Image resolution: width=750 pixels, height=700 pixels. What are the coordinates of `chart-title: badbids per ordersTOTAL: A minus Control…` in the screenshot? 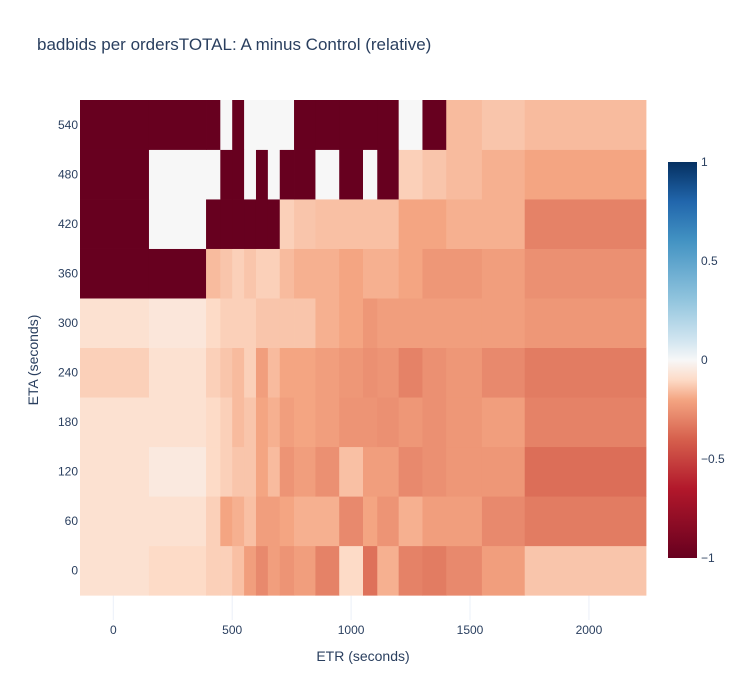 It's located at (234, 44).